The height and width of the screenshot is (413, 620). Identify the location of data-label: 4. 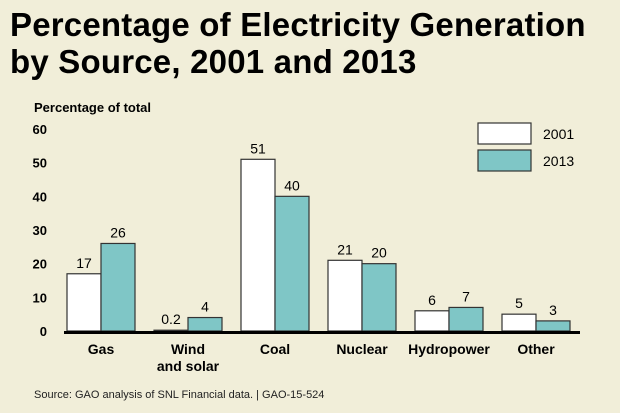
(205, 307).